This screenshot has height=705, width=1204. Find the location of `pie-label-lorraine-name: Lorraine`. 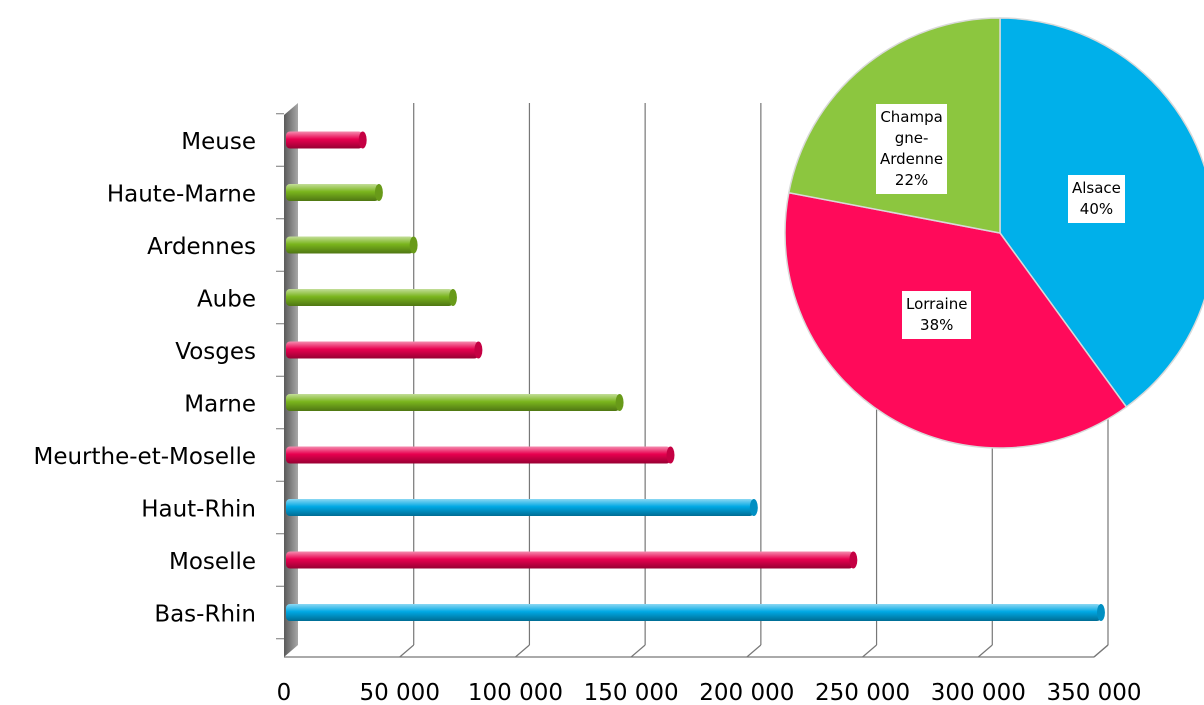

pie-label-lorraine-name: Lorraine is located at coordinates (937, 304).